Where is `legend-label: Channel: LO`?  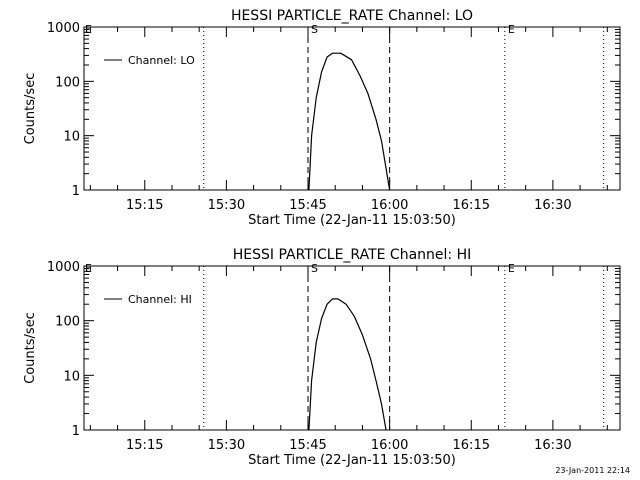 legend-label: Channel: LO is located at coordinates (161, 60).